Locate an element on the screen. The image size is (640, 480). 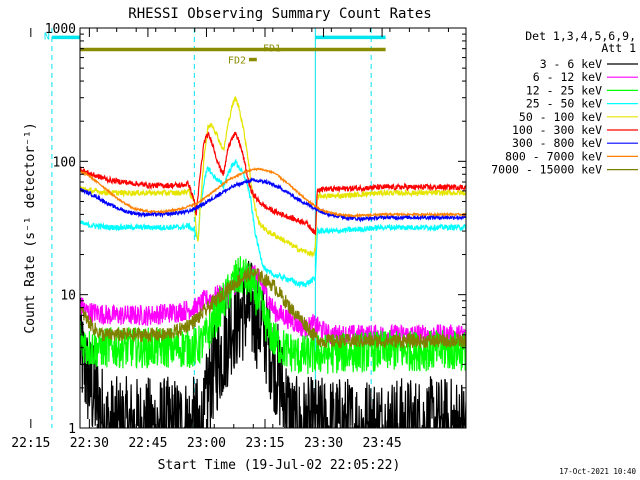
x-tick-label: 23:15 is located at coordinates (264, 443).